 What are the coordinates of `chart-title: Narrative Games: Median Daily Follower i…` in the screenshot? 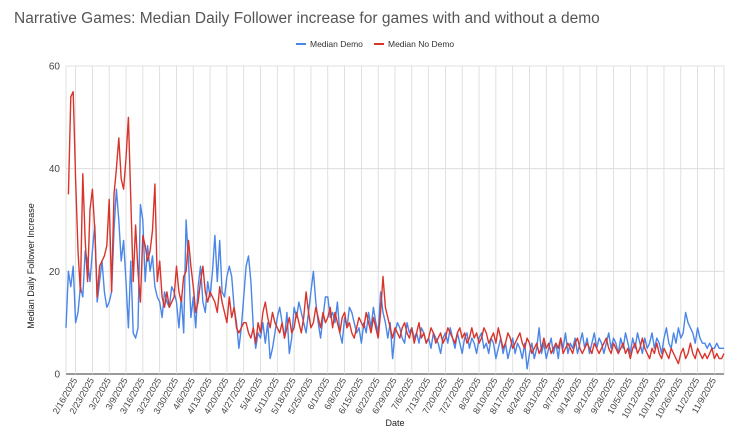 It's located at (307, 18).